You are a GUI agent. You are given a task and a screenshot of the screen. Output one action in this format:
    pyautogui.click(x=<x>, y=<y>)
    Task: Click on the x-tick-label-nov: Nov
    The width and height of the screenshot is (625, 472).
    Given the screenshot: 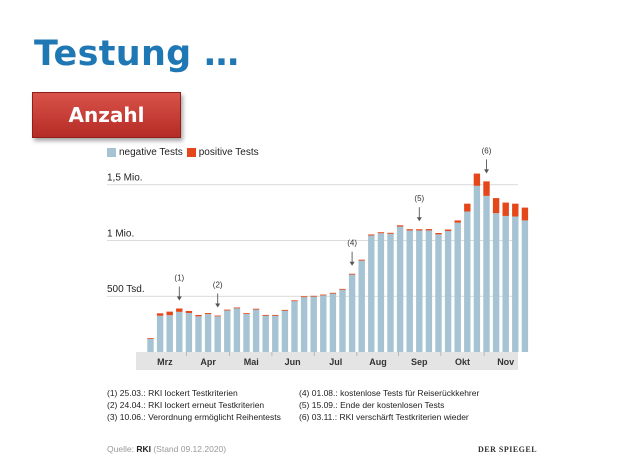 What is the action you would take?
    pyautogui.click(x=505, y=362)
    